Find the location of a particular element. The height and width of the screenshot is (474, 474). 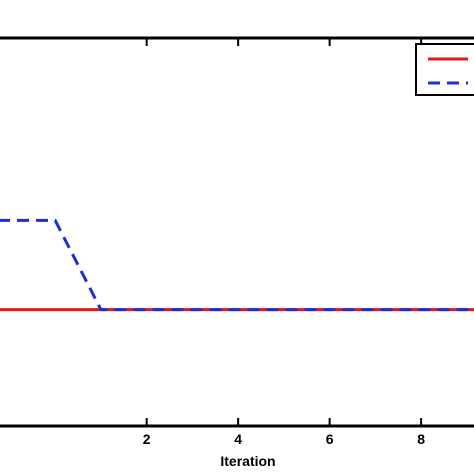

legend-box is located at coordinates (444, 69).